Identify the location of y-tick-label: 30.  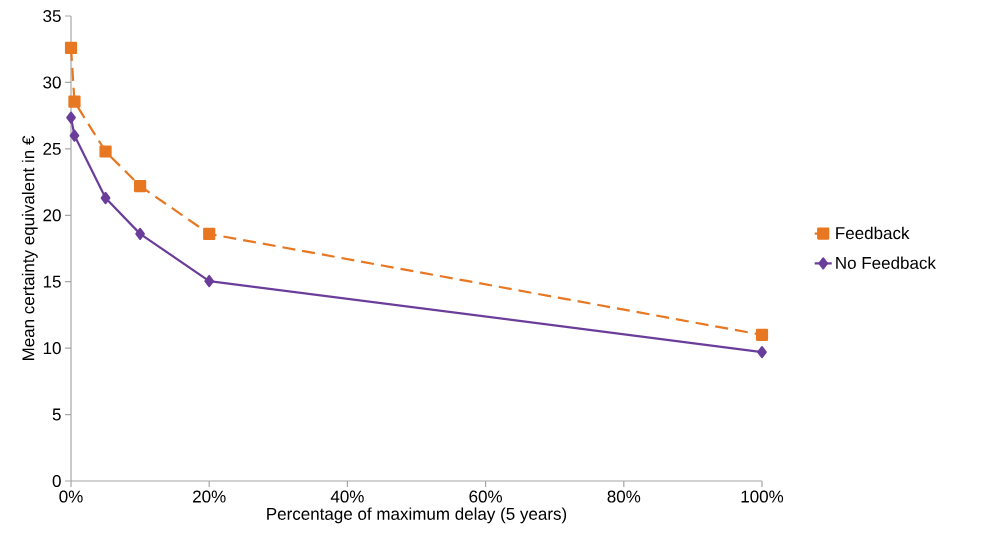
(52, 82).